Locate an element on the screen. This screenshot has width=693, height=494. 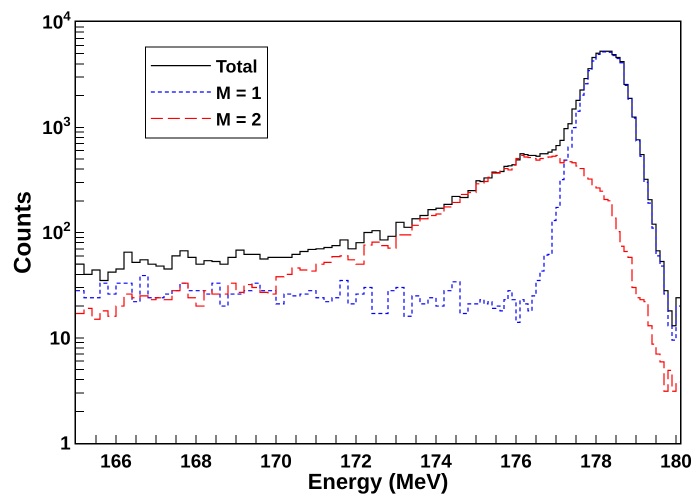
y-tick-label: 10$^{3}$ is located at coordinates (56, 126).